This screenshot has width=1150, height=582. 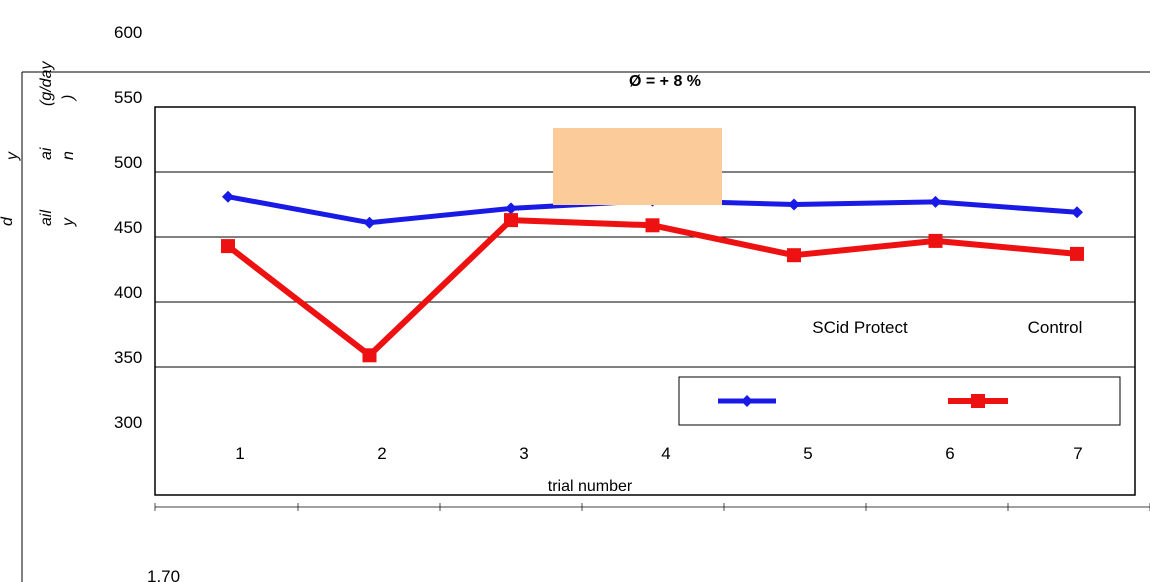 What do you see at coordinates (239, 453) in the screenshot?
I see `x-tick-label: 1` at bounding box center [239, 453].